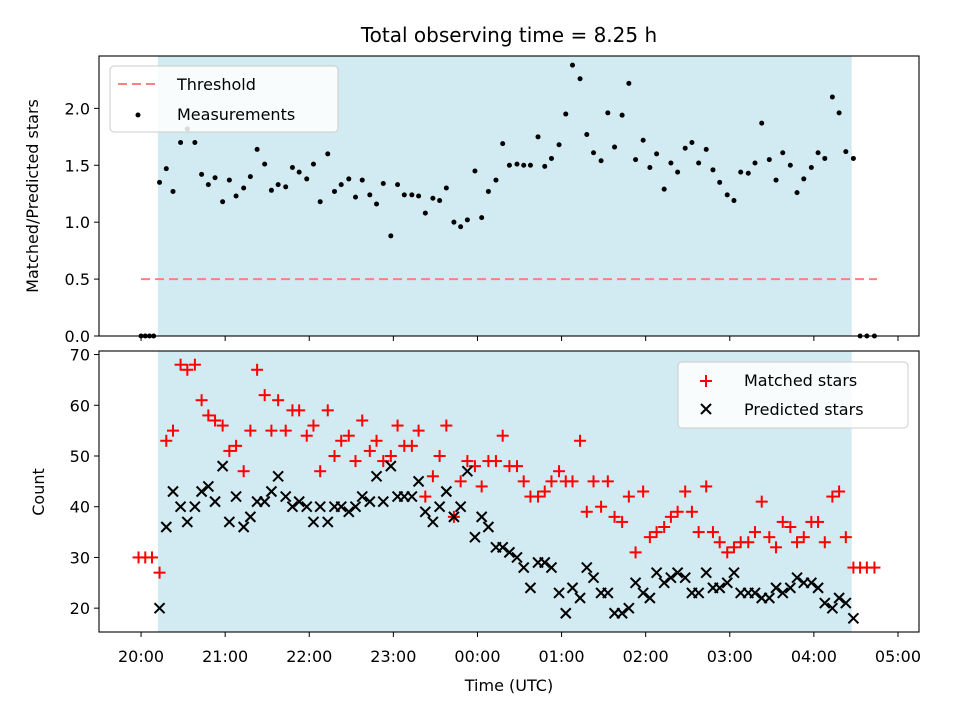  Describe the element at coordinates (706, 381) in the screenshot. I see `legend-matched-swatch` at that location.